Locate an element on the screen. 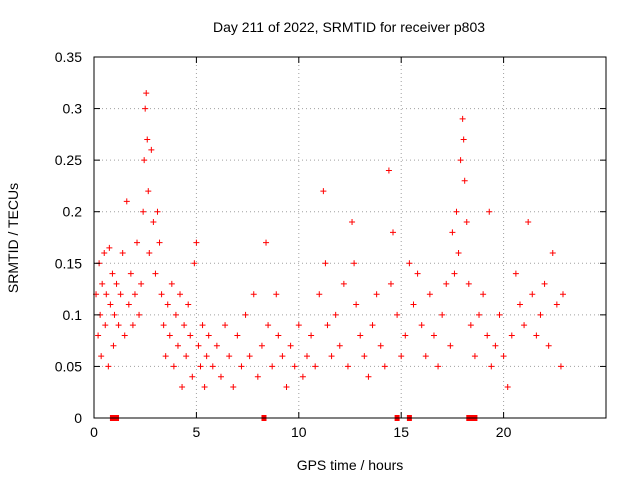 Image resolution: width=640 pixels, height=480 pixels. y-tick-label: 0.25 is located at coordinates (68, 160).